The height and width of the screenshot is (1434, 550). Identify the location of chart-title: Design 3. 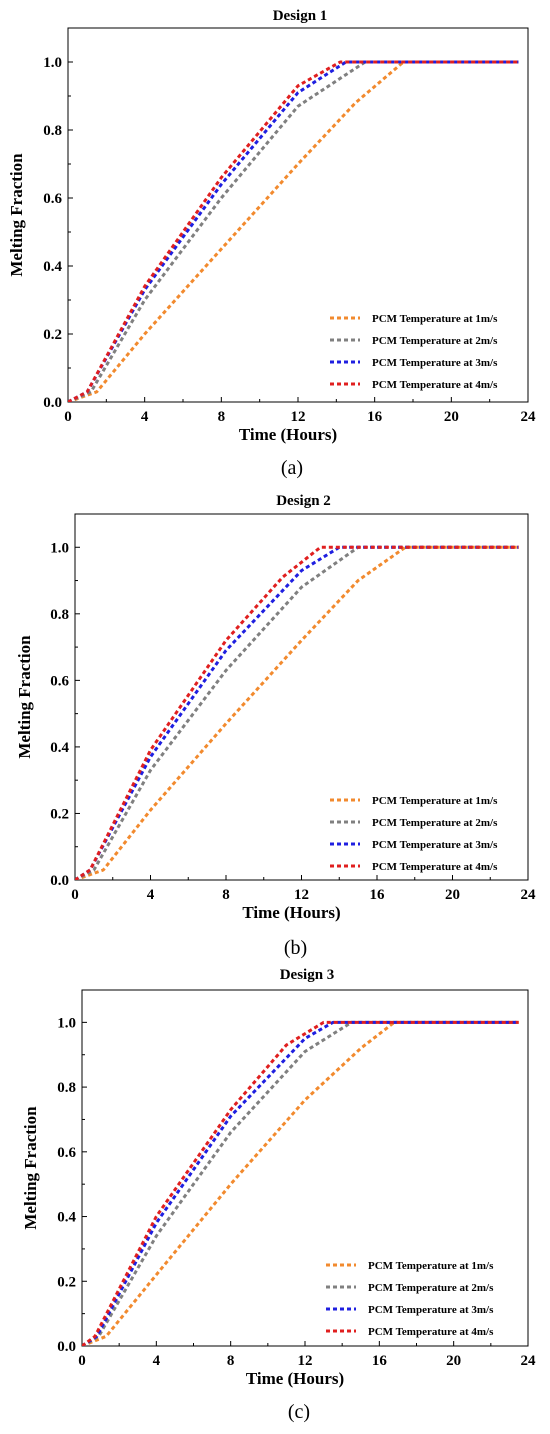
(307, 975).